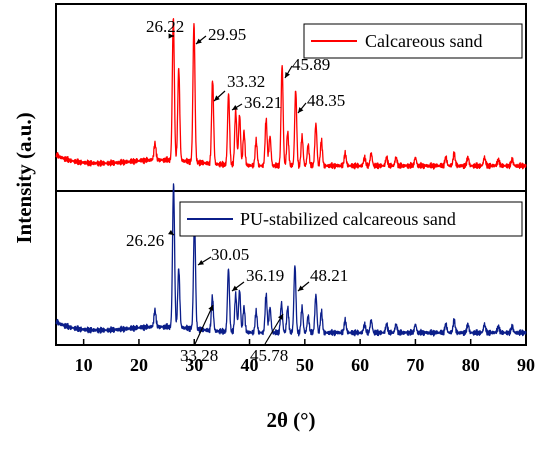 The image size is (550, 452). I want to click on x-tick-label: 50, so click(305, 365).